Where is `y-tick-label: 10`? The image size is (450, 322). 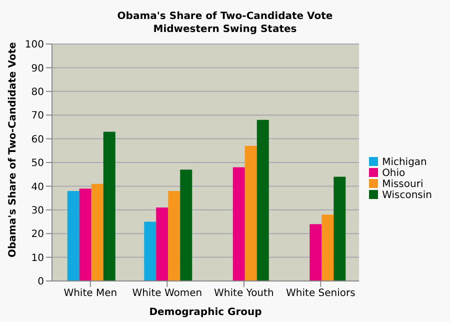 y-tick-label: 10 is located at coordinates (37, 258).